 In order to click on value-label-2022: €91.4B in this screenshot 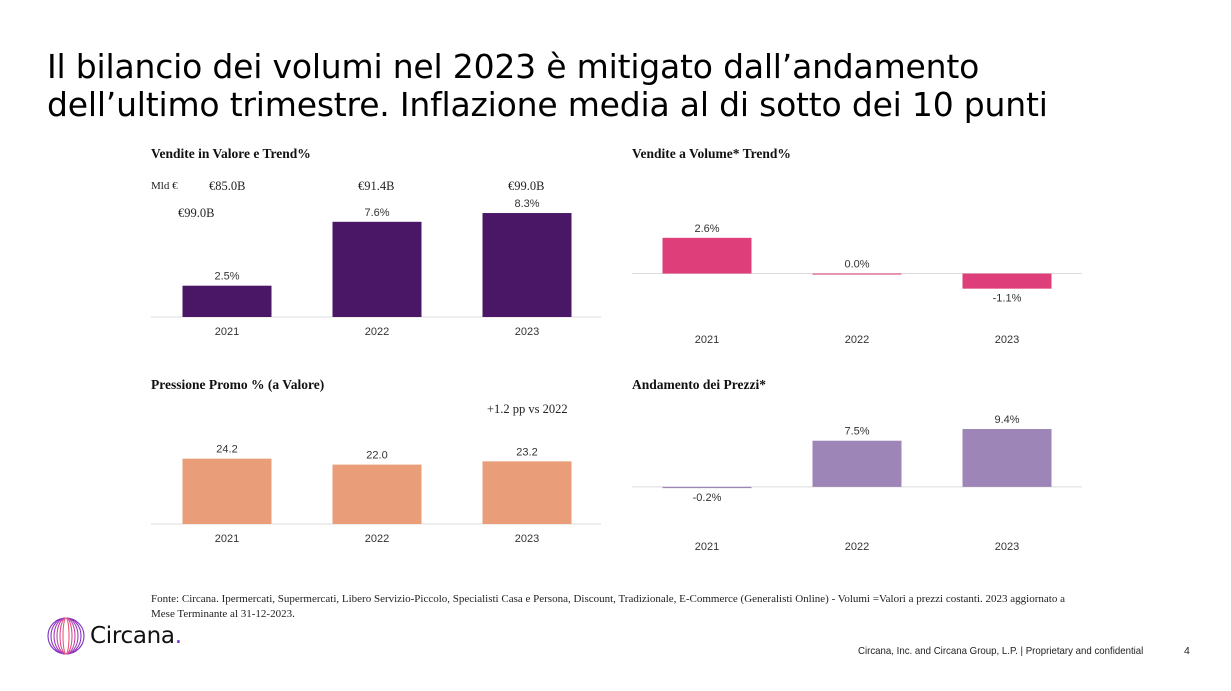, I will do `click(376, 186)`.